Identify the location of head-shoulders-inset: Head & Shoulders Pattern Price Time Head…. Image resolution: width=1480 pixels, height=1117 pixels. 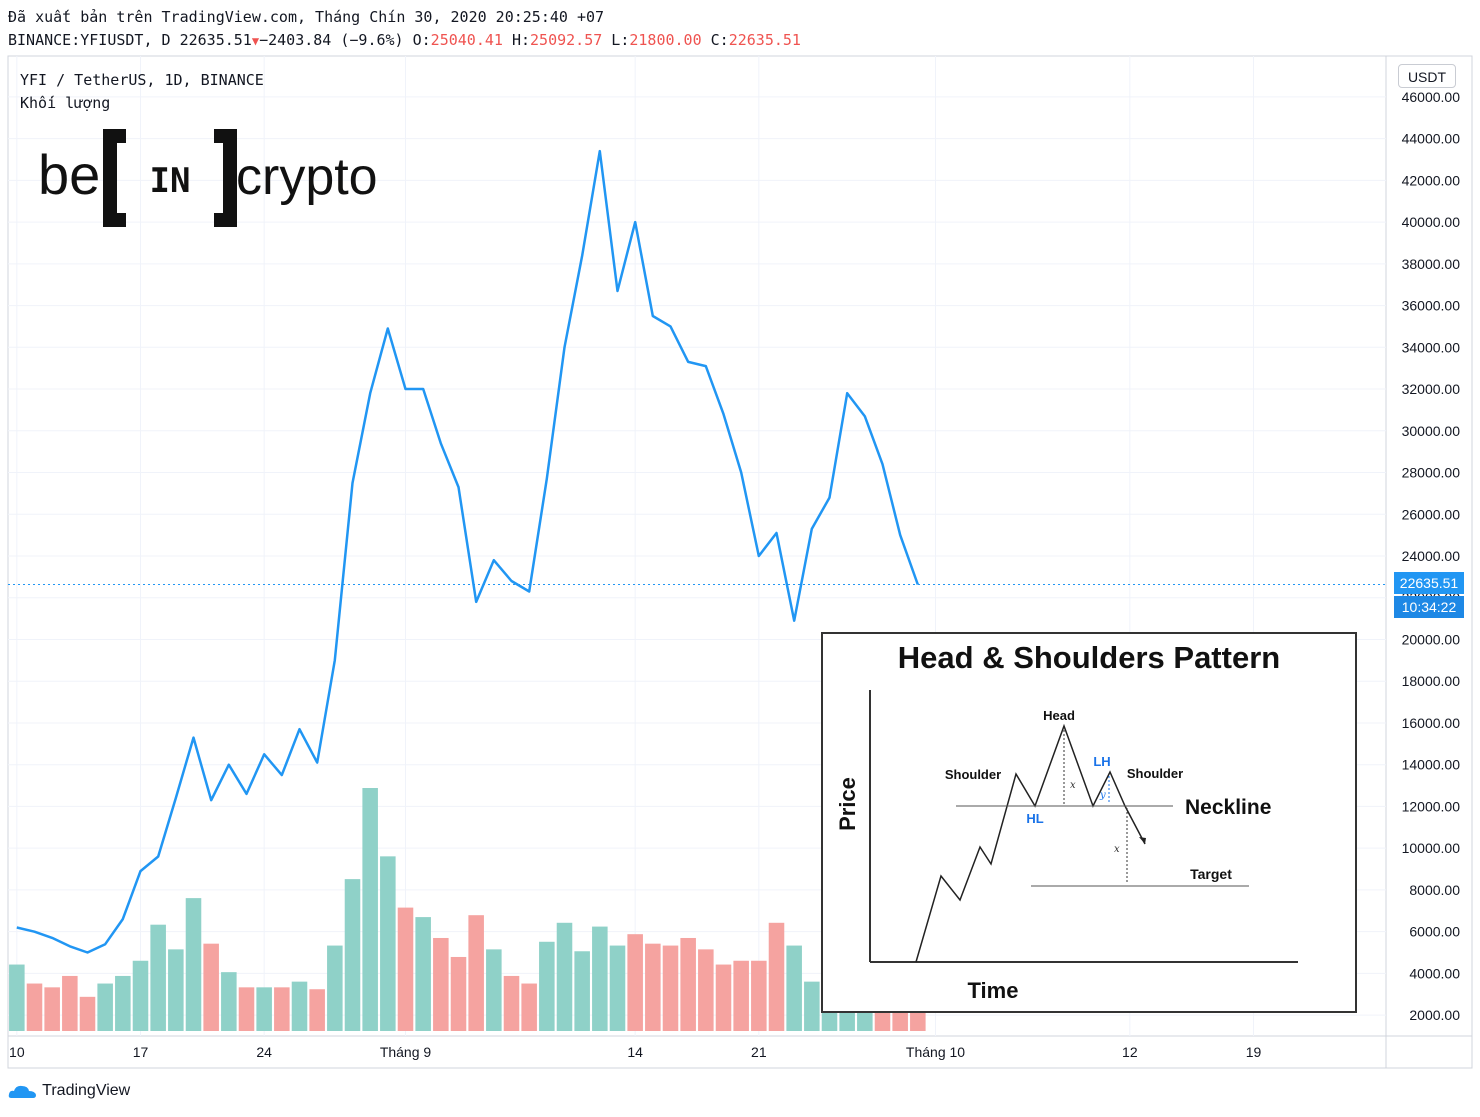
(1089, 822).